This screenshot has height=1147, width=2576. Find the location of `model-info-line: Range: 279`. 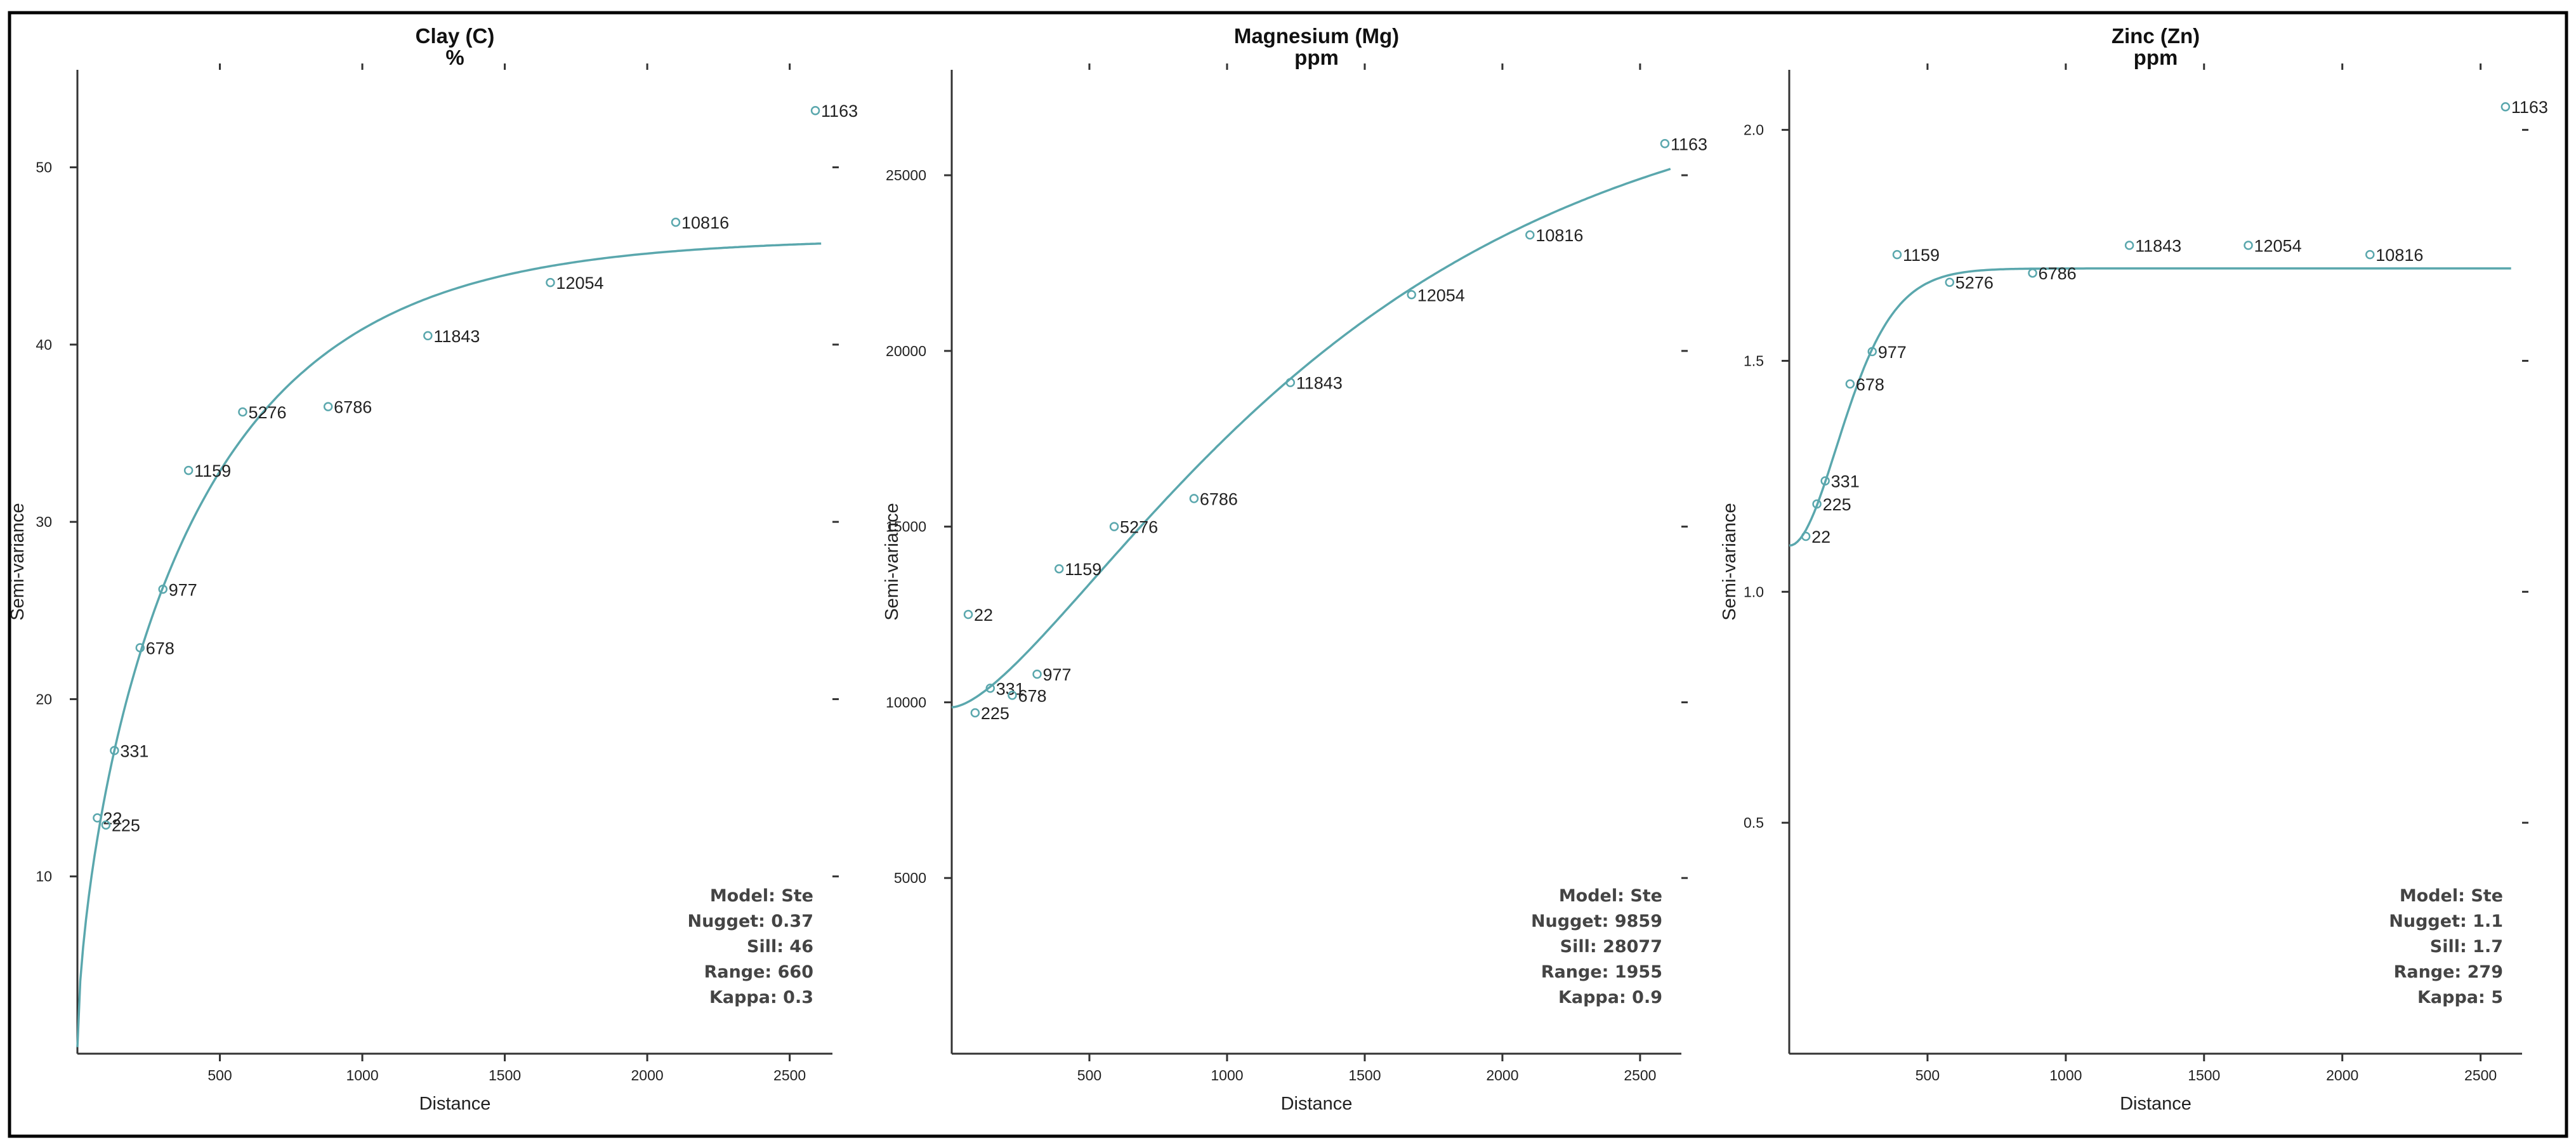

model-info-line: Range: 279 is located at coordinates (2448, 972).